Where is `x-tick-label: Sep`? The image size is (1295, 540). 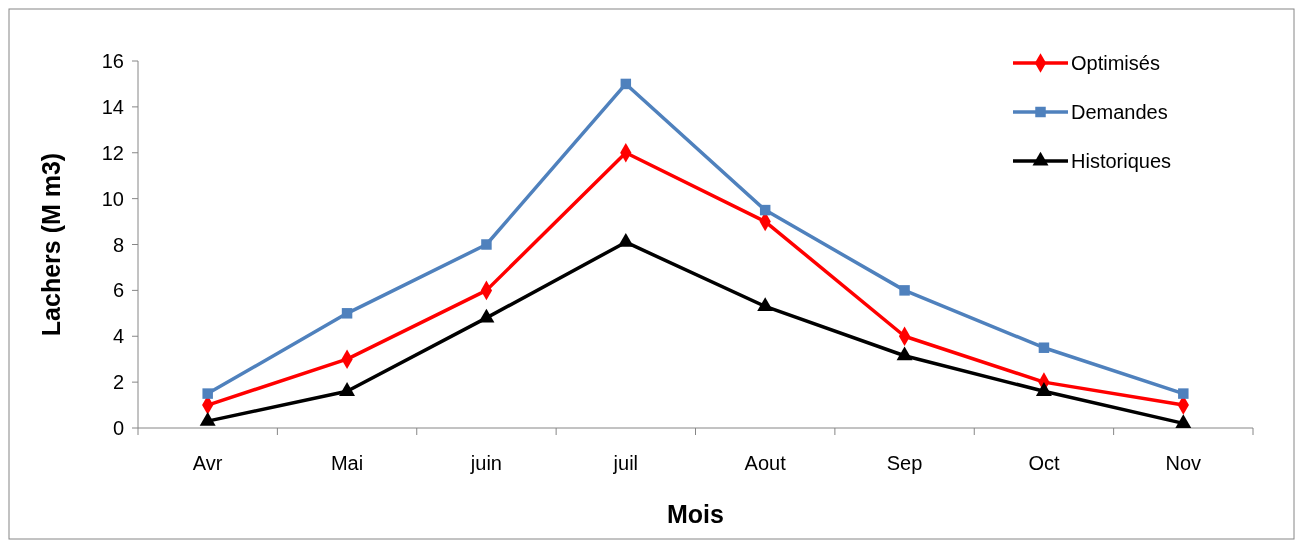
x-tick-label: Sep is located at coordinates (904, 463).